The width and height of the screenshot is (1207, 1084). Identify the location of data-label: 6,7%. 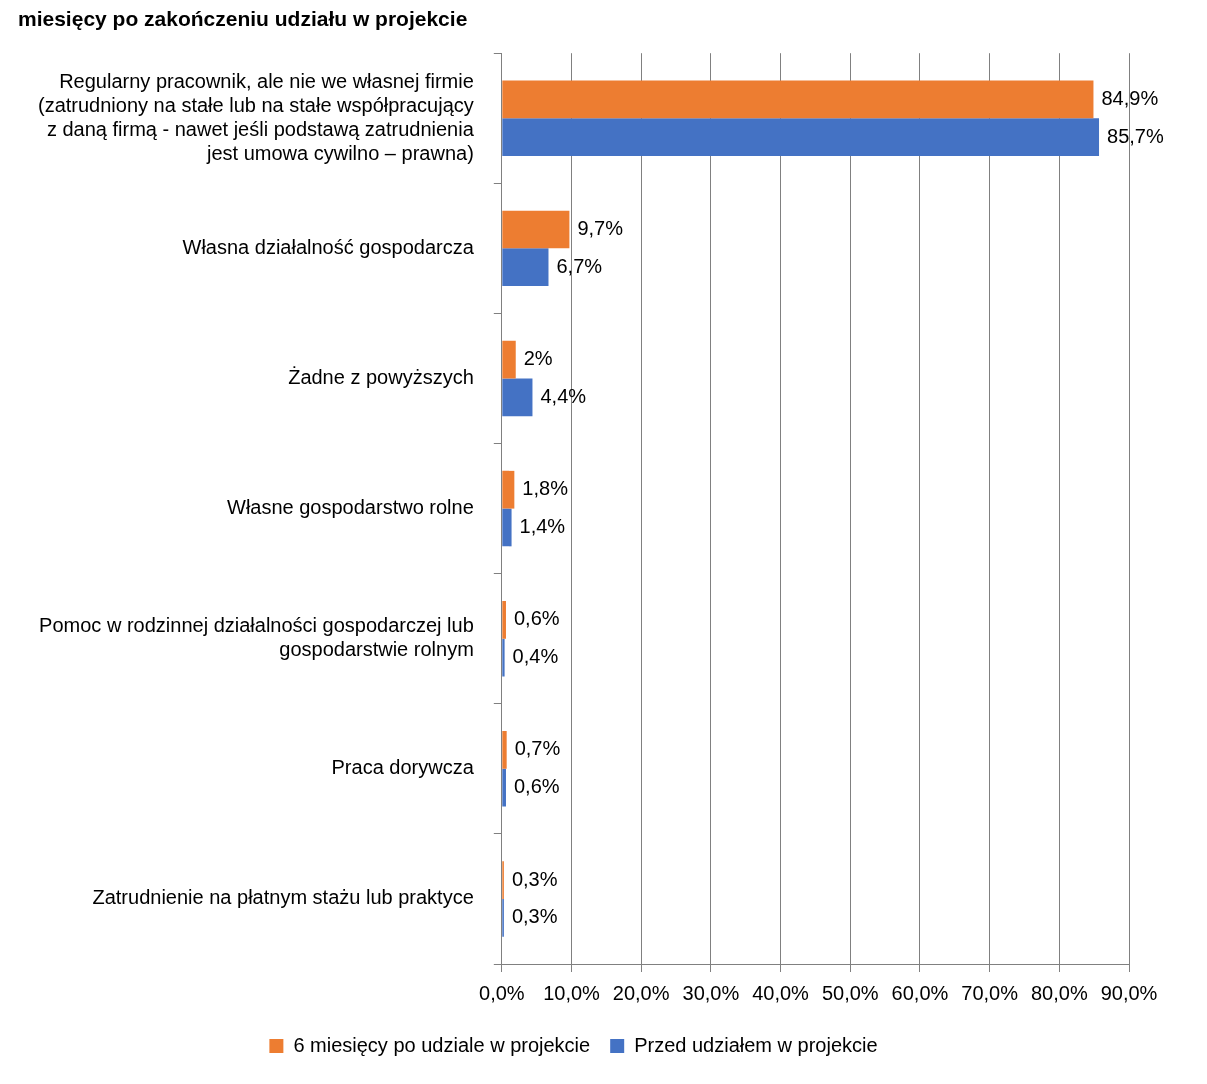
(579, 265).